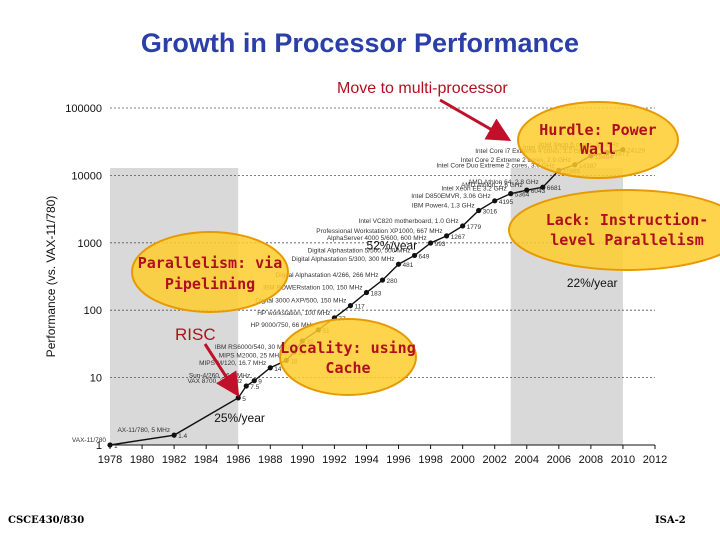 The width and height of the screenshot is (720, 540). What do you see at coordinates (559, 460) in the screenshot?
I see `x-tick-label: 2006` at bounding box center [559, 460].